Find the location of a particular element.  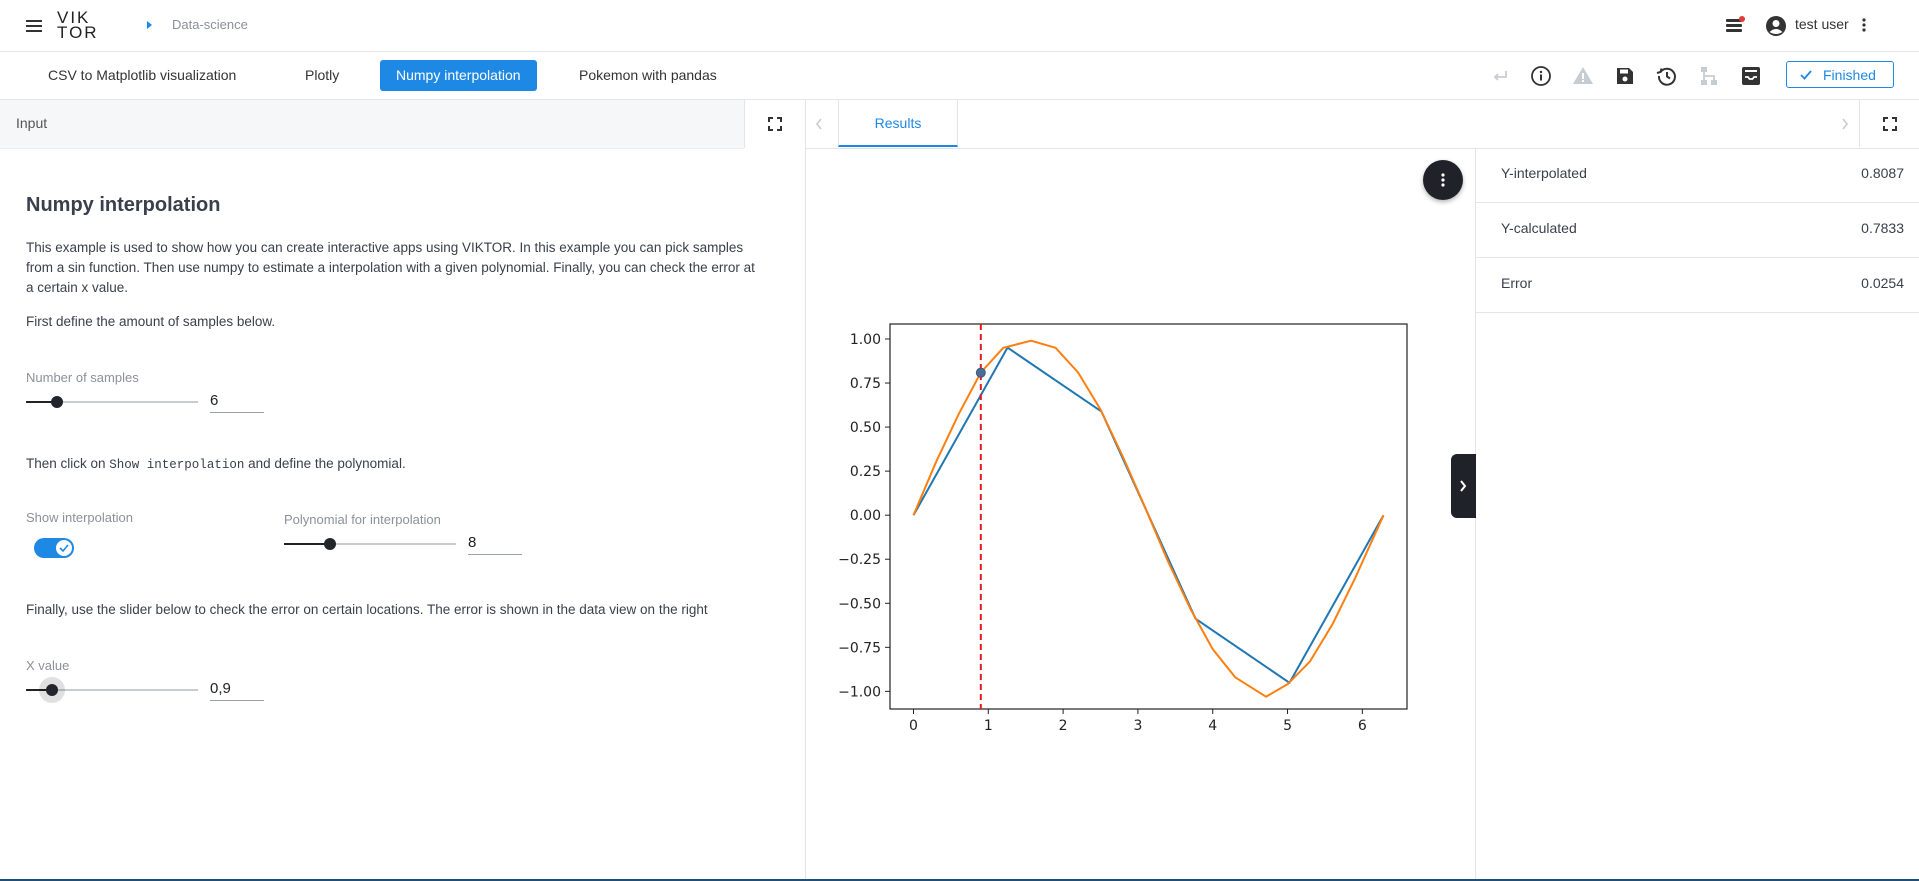

logo-bottom-text: TOR is located at coordinates (78, 32).